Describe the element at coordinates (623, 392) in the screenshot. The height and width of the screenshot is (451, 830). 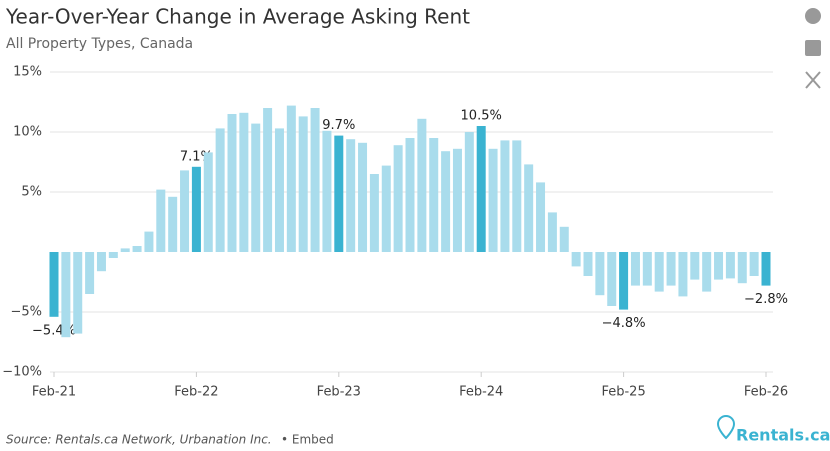
I see `x-tick-label: Feb-25` at that location.